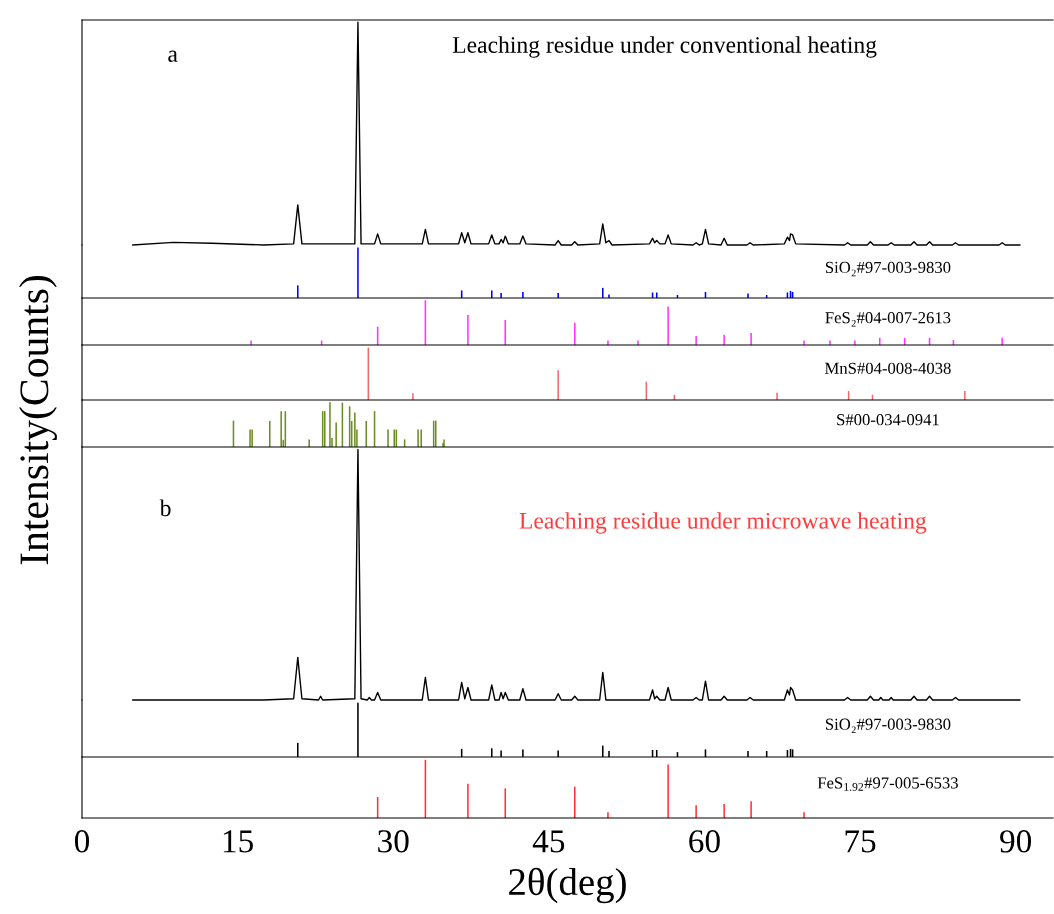  I want to click on x-tick-label: 60, so click(704, 841).